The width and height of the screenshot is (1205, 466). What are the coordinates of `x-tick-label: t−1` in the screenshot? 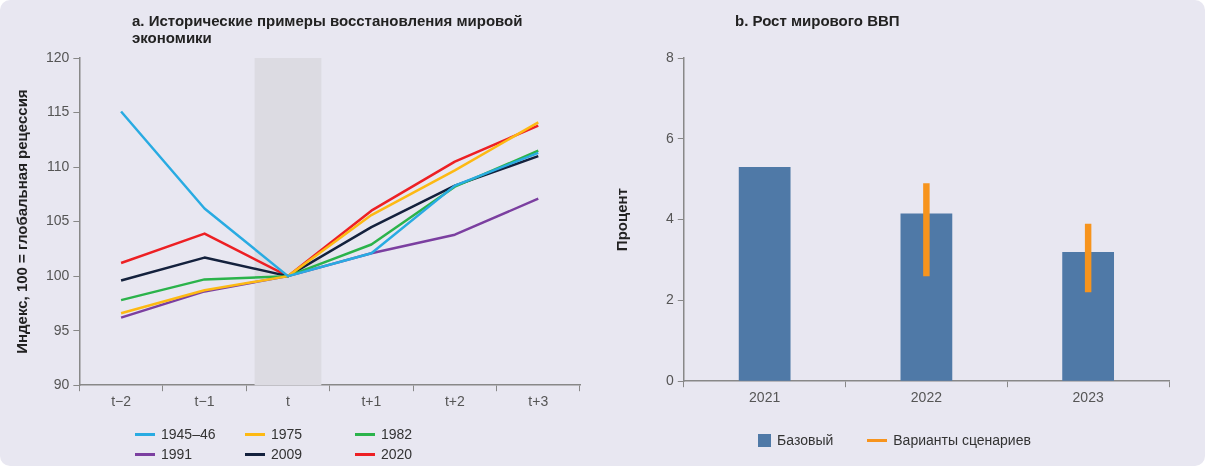 It's located at (204, 401).